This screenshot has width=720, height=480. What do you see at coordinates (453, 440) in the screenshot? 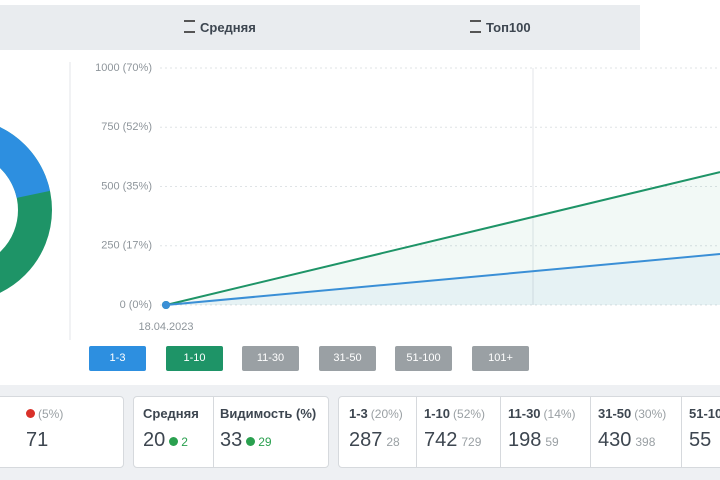
I see `position-value: 742 729` at bounding box center [453, 440].